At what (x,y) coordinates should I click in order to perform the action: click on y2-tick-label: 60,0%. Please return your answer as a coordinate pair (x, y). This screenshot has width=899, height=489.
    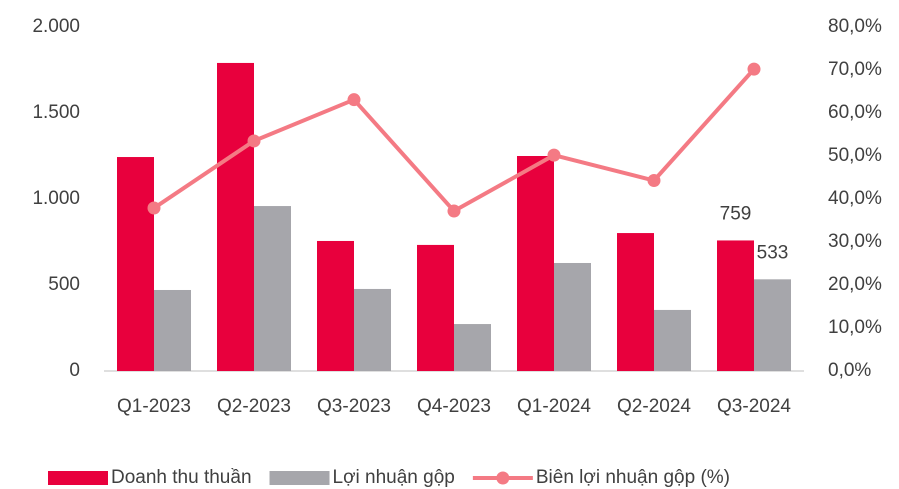
    Looking at the image, I should click on (855, 112).